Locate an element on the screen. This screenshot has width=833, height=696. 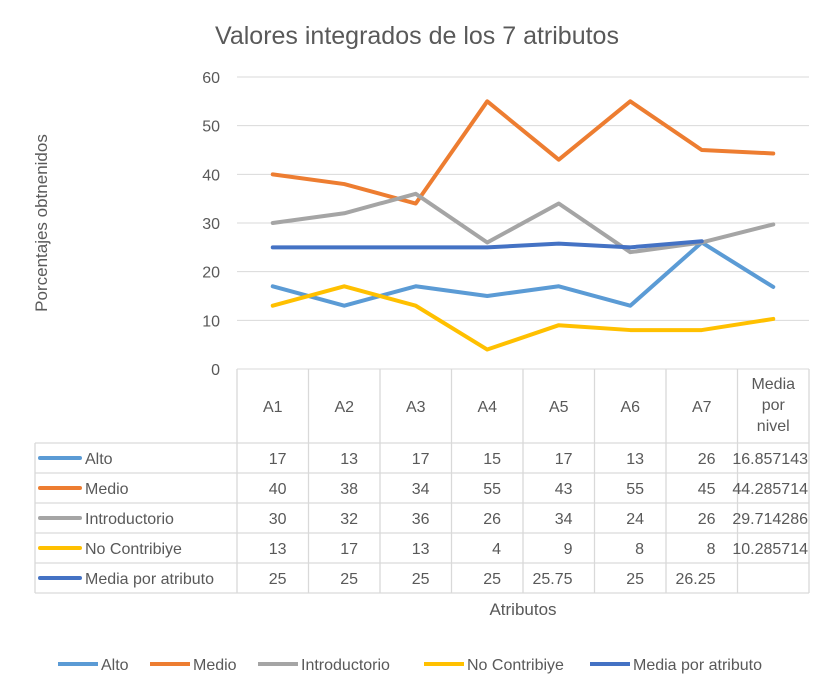
table-series-name: Media por atributo is located at coordinates (149, 579).